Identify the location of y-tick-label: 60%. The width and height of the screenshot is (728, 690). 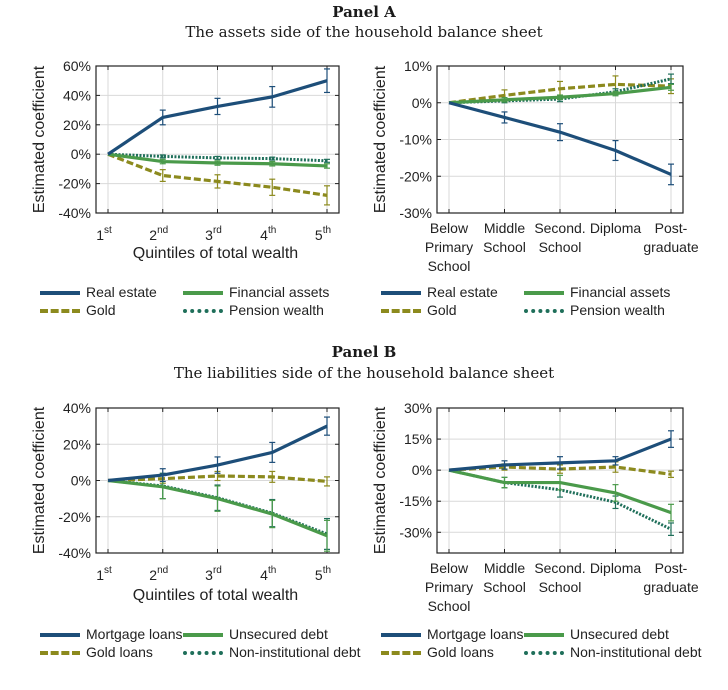
(77, 66).